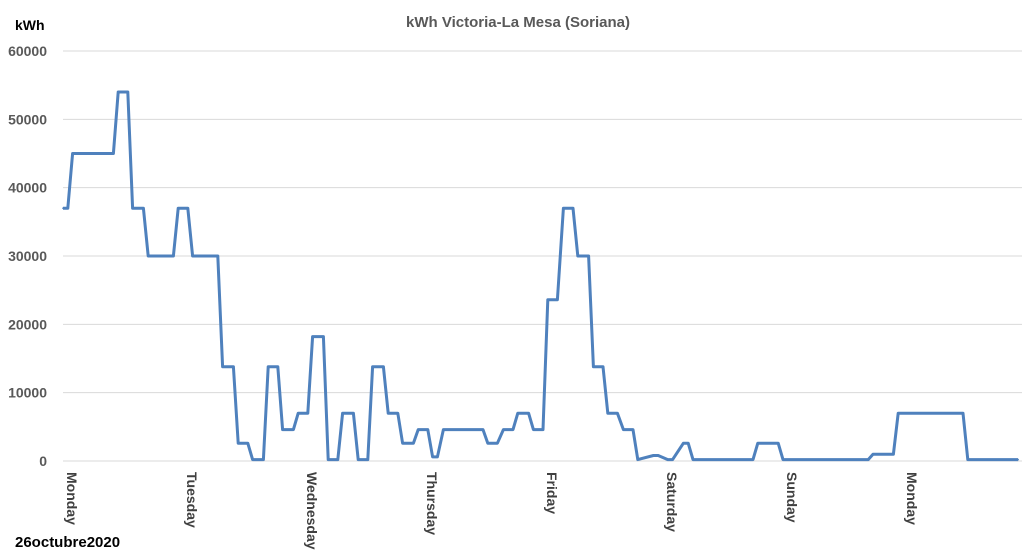 Image resolution: width=1034 pixels, height=558 pixels. What do you see at coordinates (27, 119) in the screenshot?
I see `y-tick-label: 50000` at bounding box center [27, 119].